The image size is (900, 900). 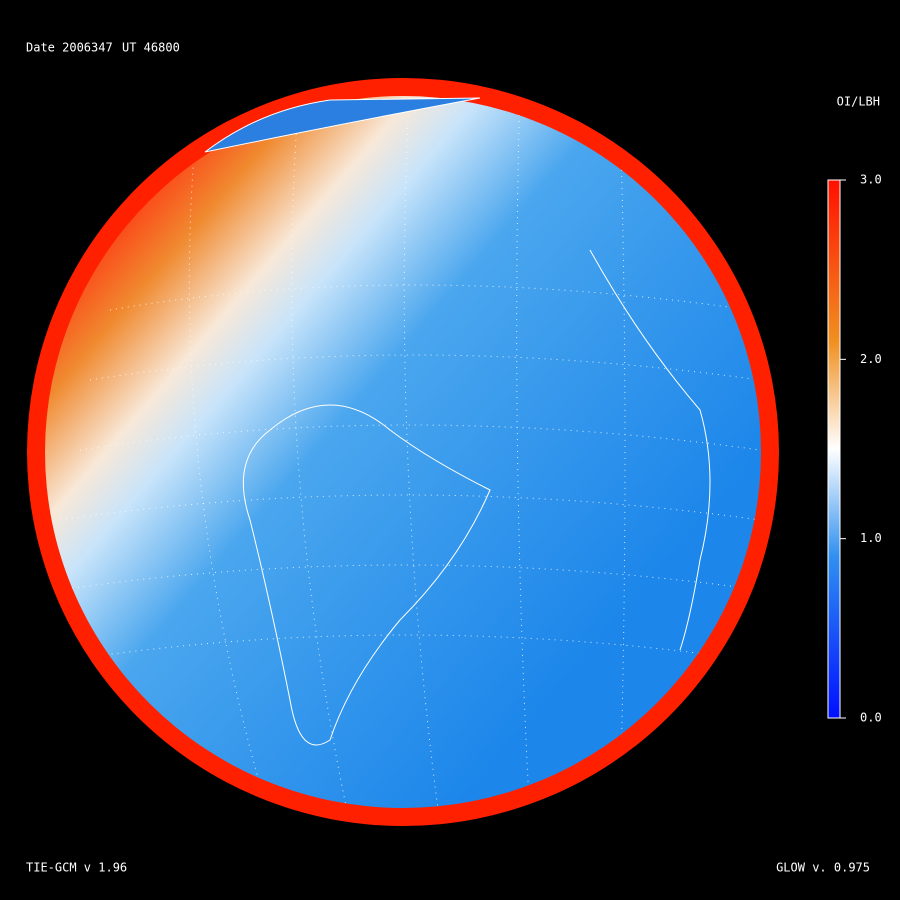 What do you see at coordinates (871, 718) in the screenshot?
I see `tick-label: 0.0` at bounding box center [871, 718].